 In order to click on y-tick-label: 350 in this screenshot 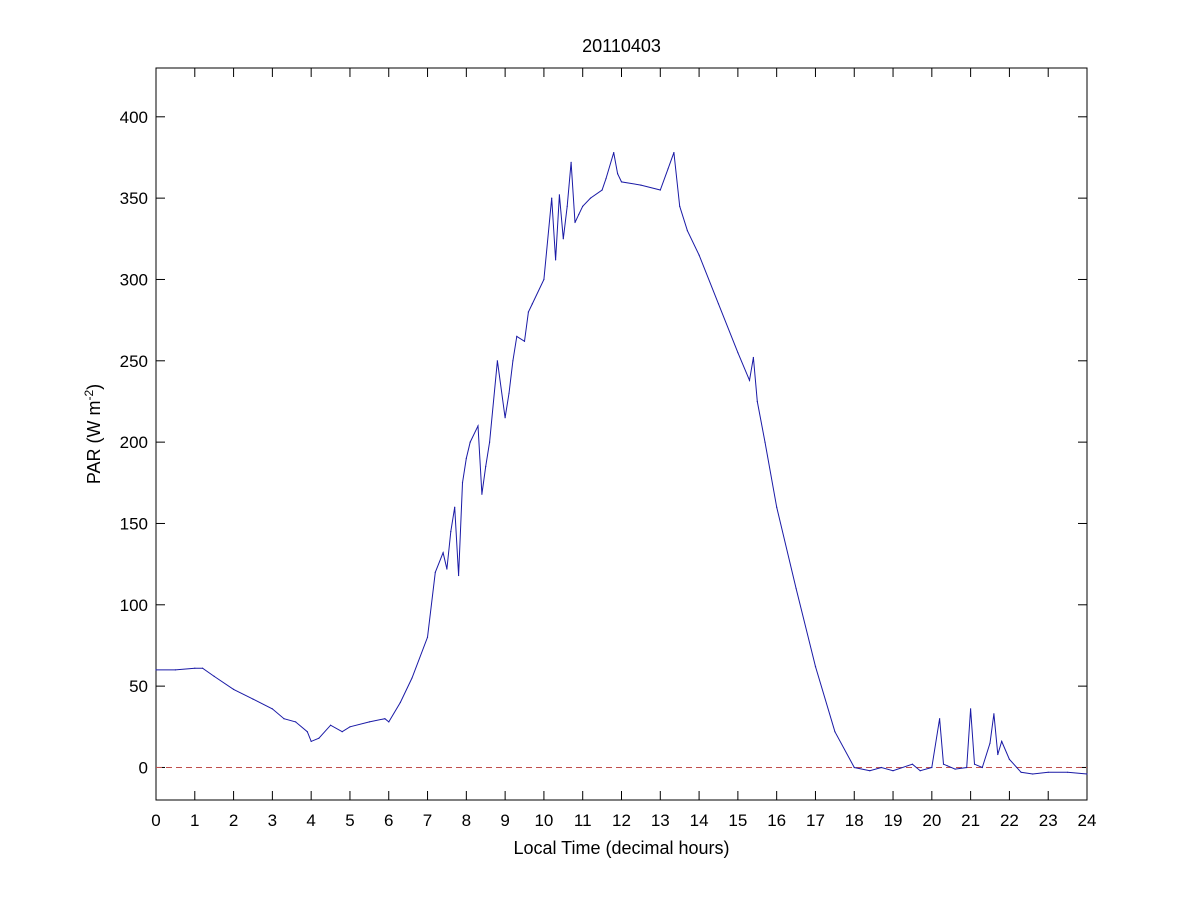, I will do `click(134, 198)`.